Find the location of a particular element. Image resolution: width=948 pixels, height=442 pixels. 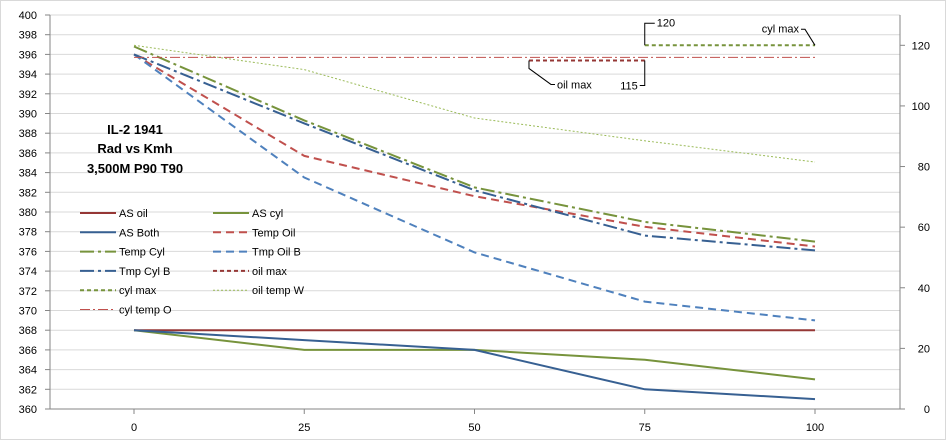

x-tick-label: 0 is located at coordinates (134, 428).